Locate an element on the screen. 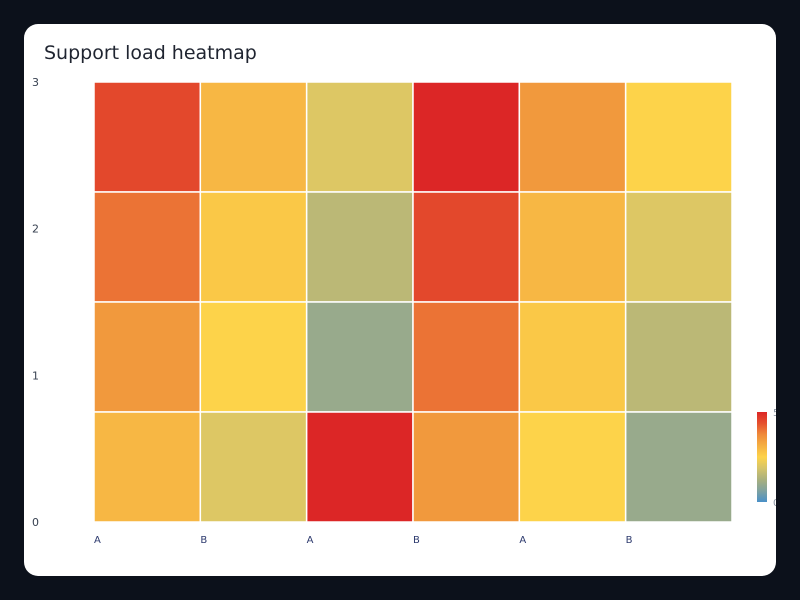  chart-title: Support load heatmap is located at coordinates (150, 53).